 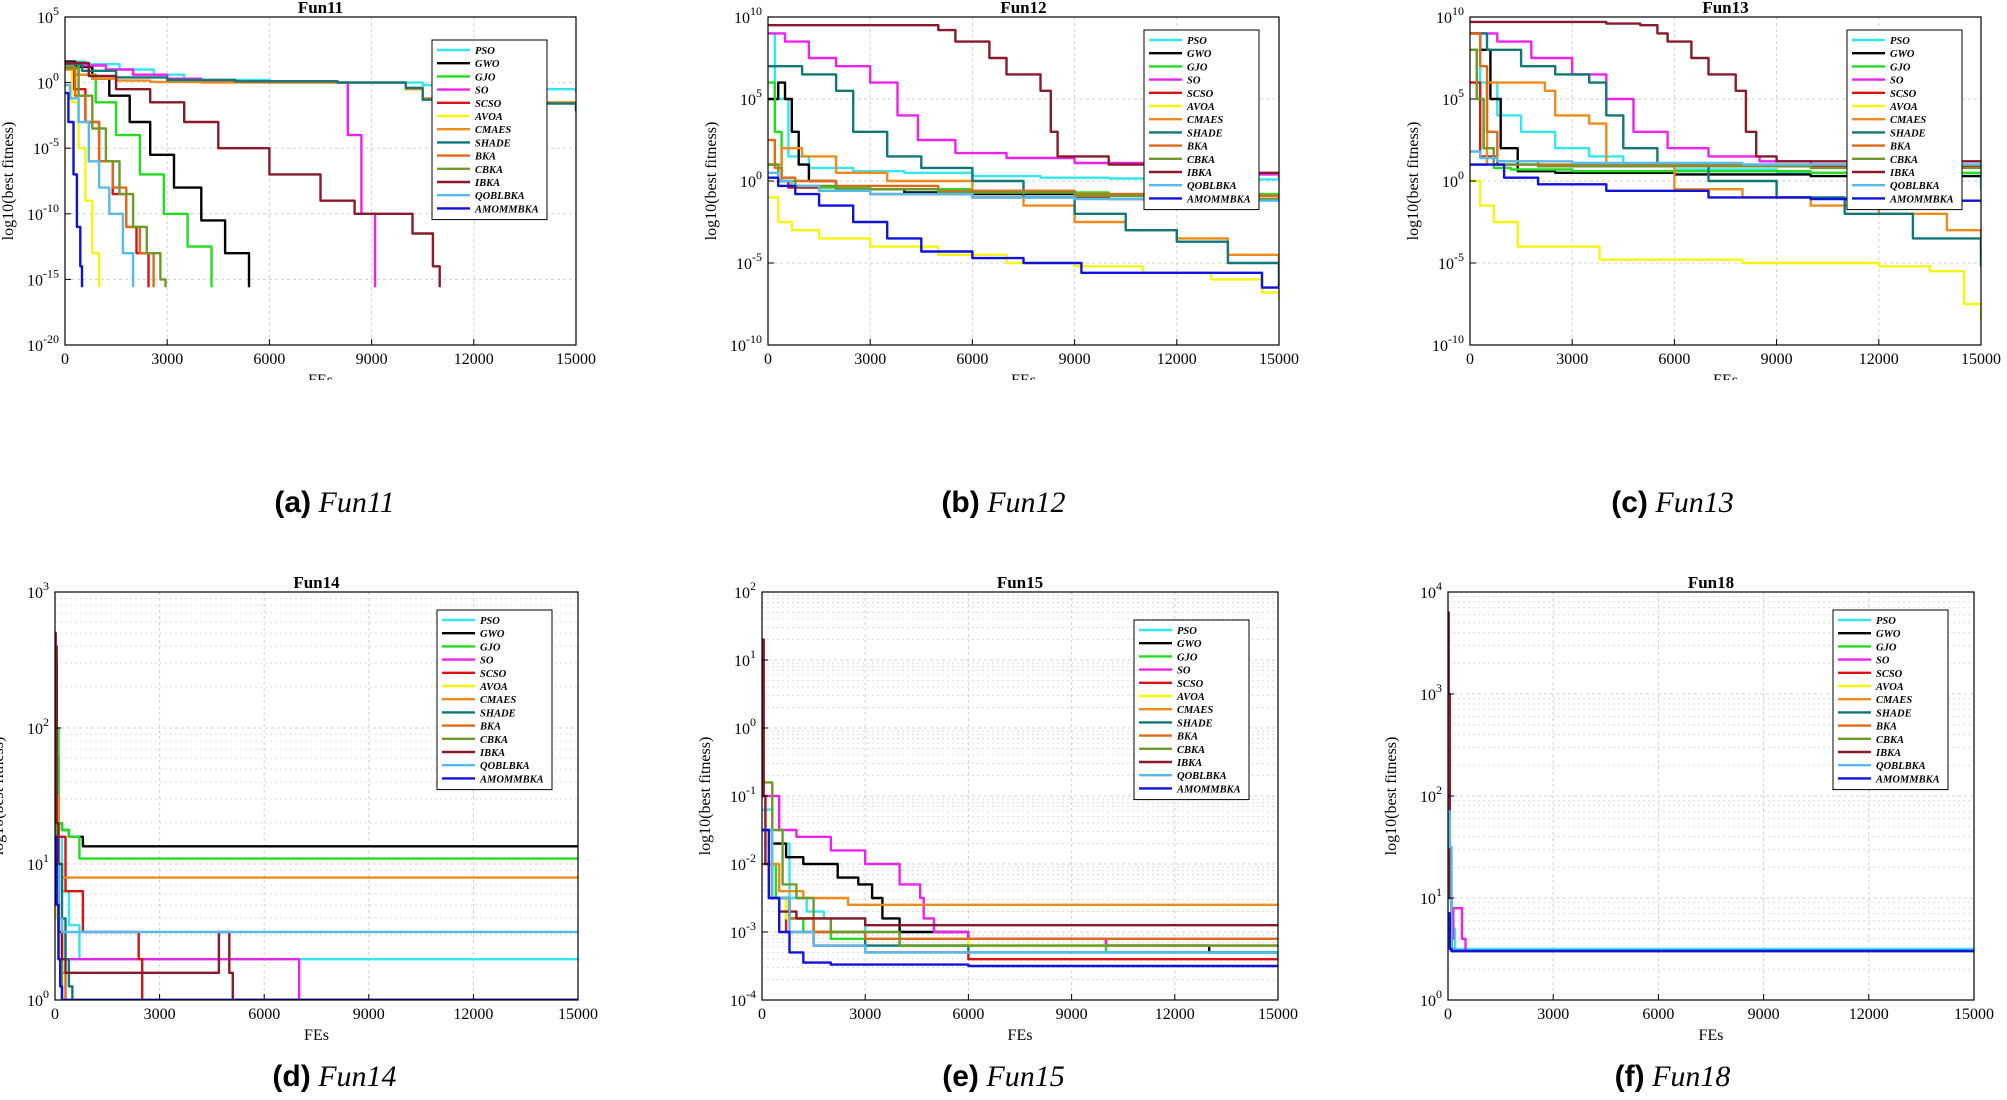 I want to click on chart-title: Fun12, so click(x=1023, y=8).